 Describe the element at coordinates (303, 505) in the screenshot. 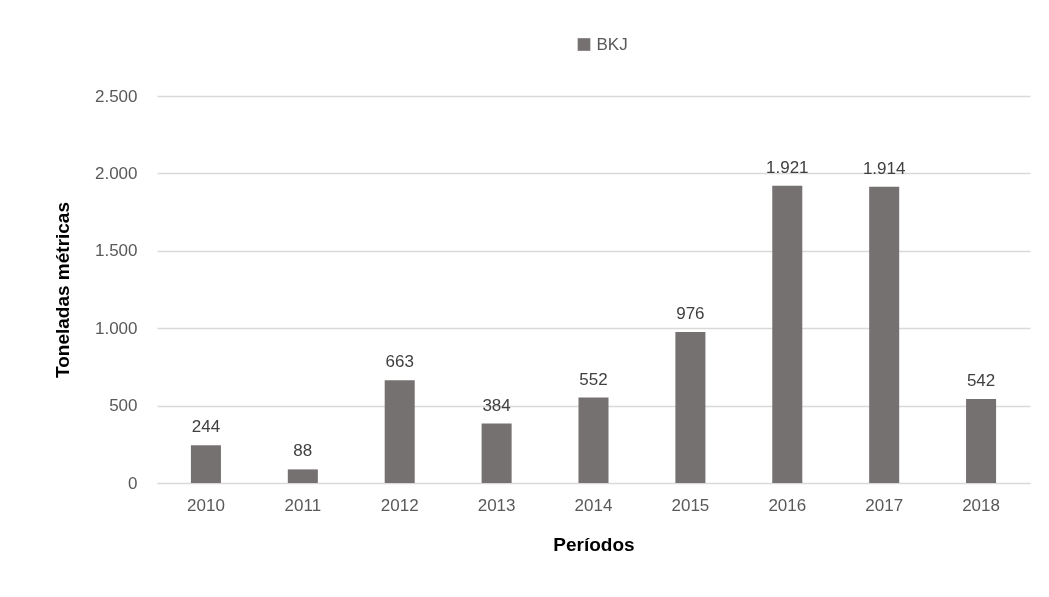

I see `x-tick-label: 2011` at that location.